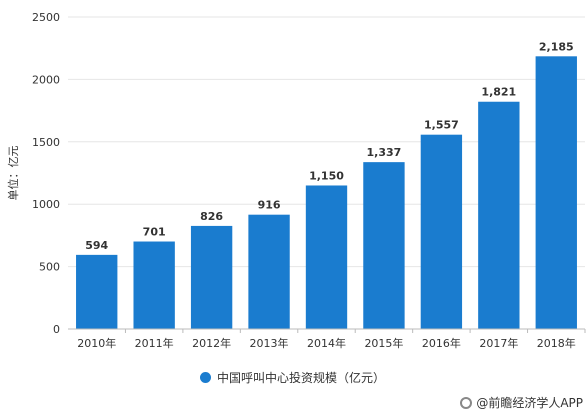  I want to click on source-credit: @前瞻经济学人APP, so click(521, 402).